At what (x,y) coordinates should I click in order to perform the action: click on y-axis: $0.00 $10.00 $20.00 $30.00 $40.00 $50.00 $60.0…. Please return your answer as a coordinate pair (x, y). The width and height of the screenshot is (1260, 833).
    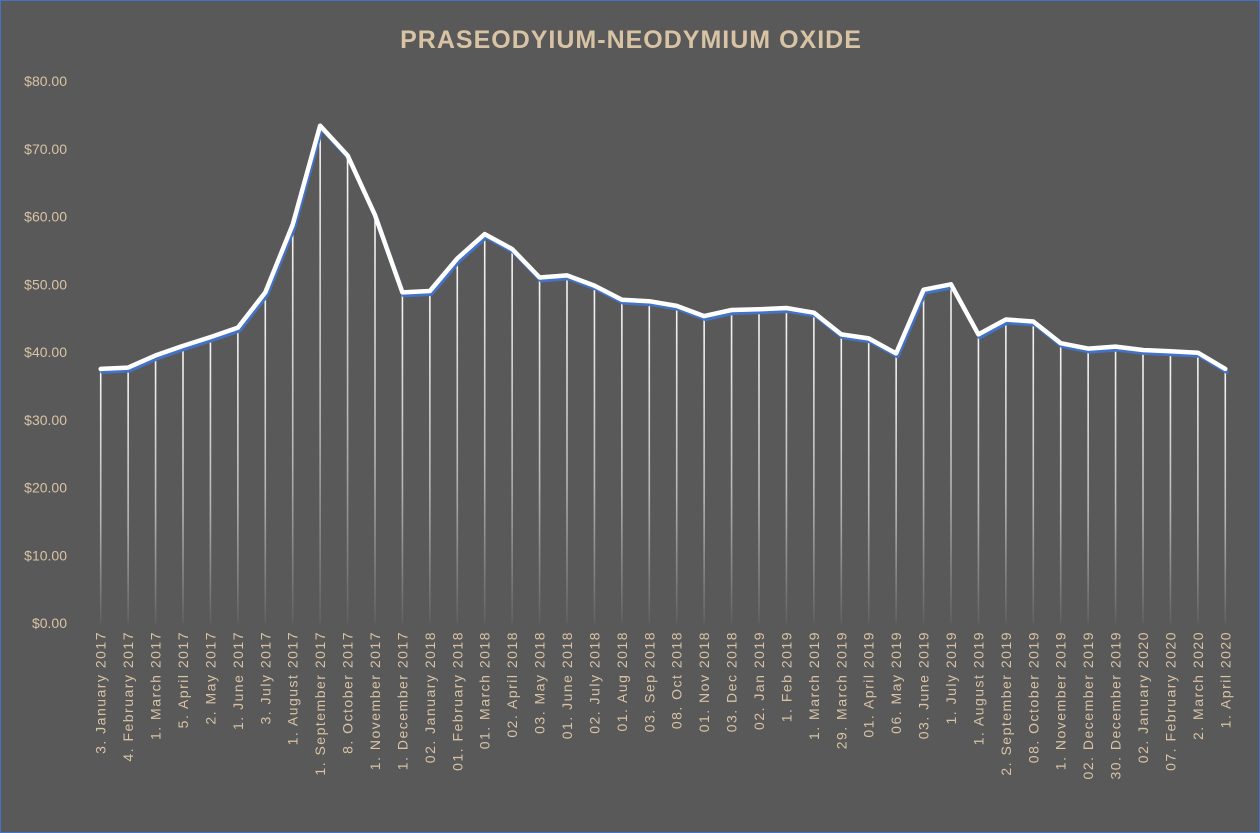
    Looking at the image, I should click on (45, 352).